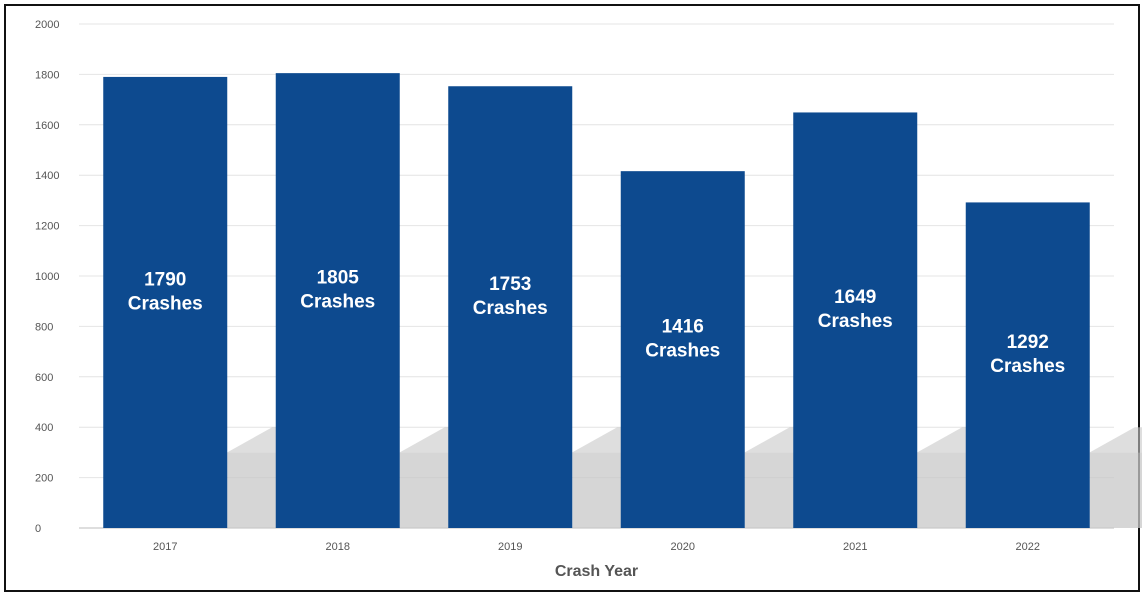 The height and width of the screenshot is (598, 1146). What do you see at coordinates (44, 428) in the screenshot?
I see `y-tick-label: 400` at bounding box center [44, 428].